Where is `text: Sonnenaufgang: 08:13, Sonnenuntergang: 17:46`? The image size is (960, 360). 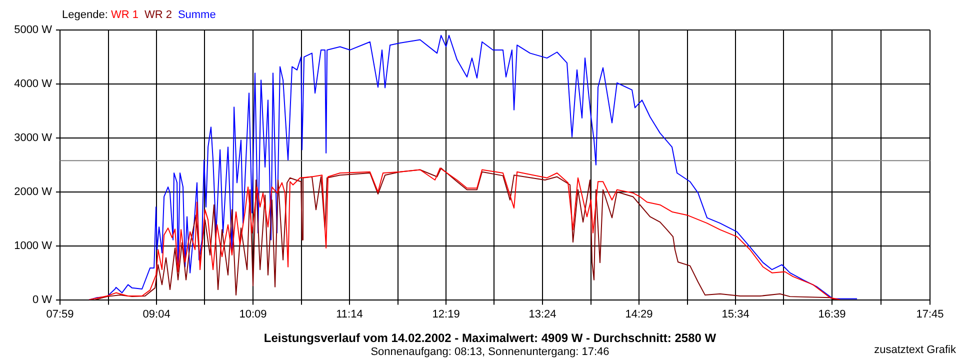 text: Sonnenaufgang: 08:13, Sonnenuntergang: 17:46 is located at coordinates (490, 352).